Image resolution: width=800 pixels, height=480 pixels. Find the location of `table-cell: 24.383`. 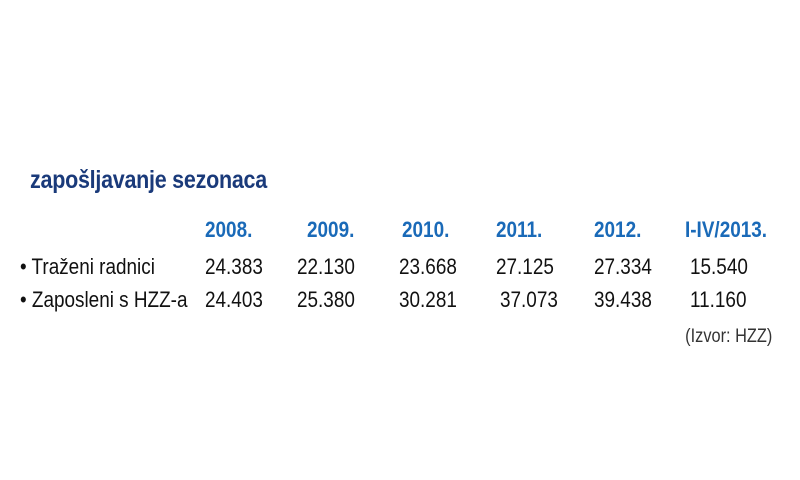

table-cell: 24.383 is located at coordinates (234, 266).